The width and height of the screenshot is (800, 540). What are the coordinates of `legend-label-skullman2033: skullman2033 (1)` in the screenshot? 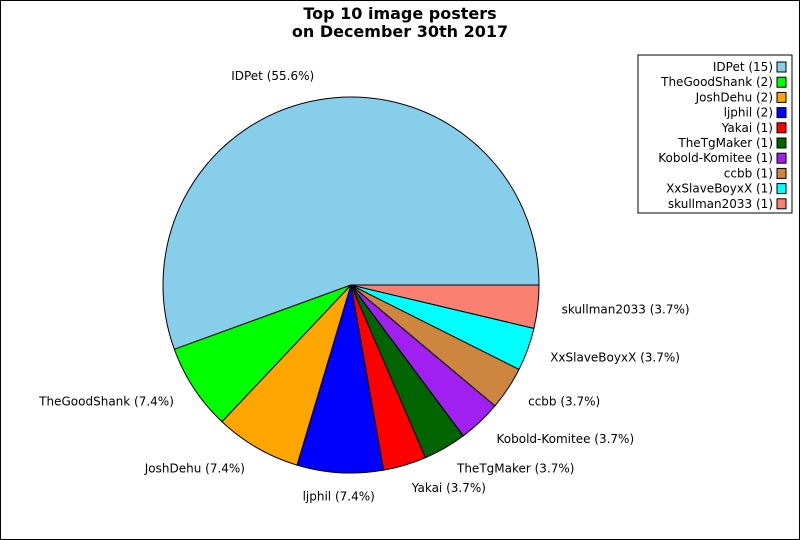 It's located at (720, 204).